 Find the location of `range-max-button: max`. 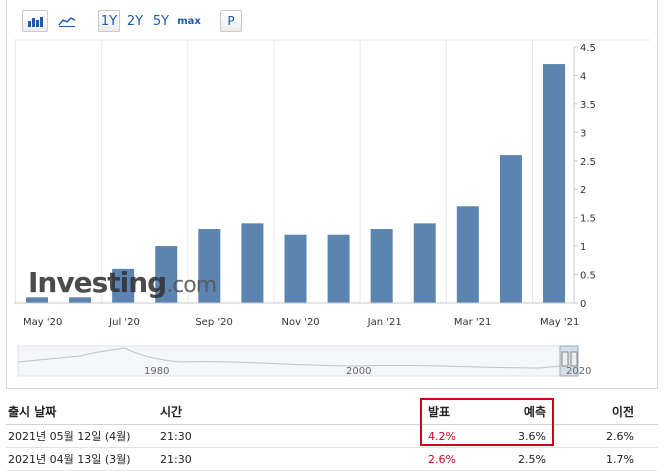

range-max-button: max is located at coordinates (189, 21).